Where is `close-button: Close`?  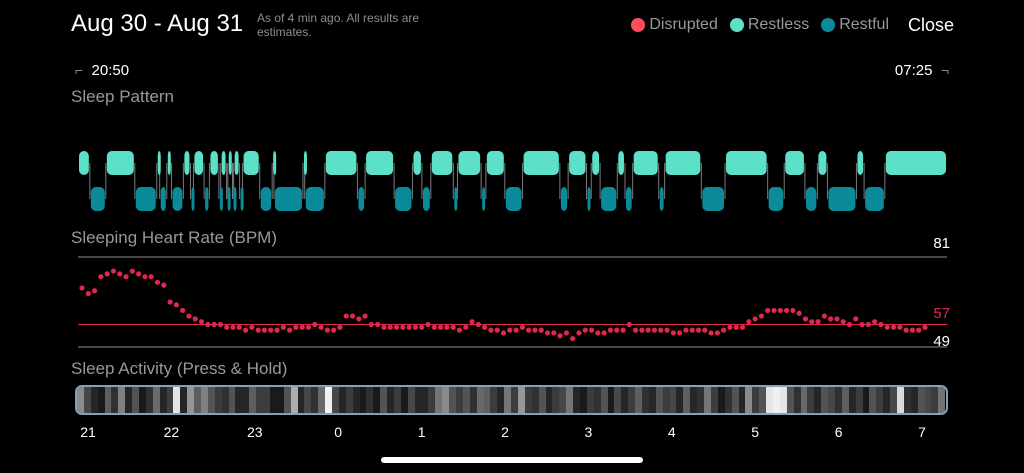
close-button: Close is located at coordinates (930, 25).